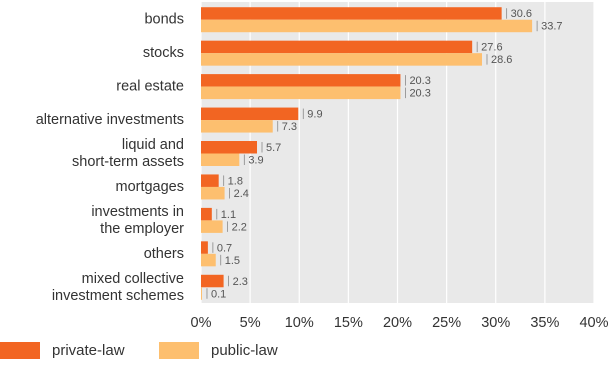  I want to click on x-tick-label: 20%, so click(397, 323).